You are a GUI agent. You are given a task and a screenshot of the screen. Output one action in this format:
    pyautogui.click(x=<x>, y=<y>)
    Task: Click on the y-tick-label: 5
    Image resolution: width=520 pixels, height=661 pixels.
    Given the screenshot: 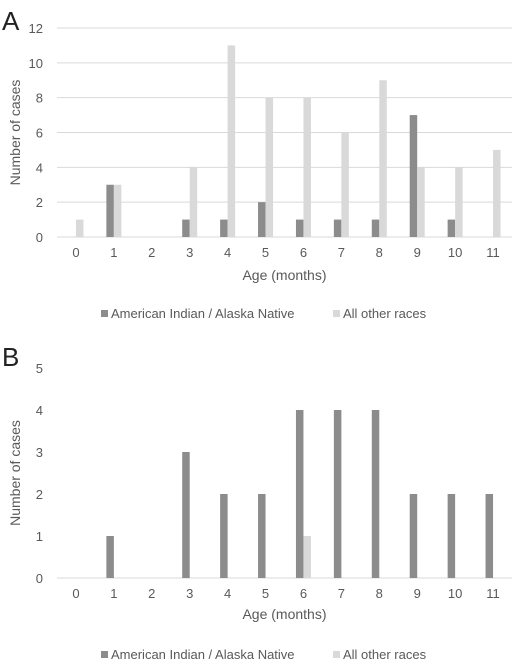 What is the action you would take?
    pyautogui.click(x=39, y=368)
    